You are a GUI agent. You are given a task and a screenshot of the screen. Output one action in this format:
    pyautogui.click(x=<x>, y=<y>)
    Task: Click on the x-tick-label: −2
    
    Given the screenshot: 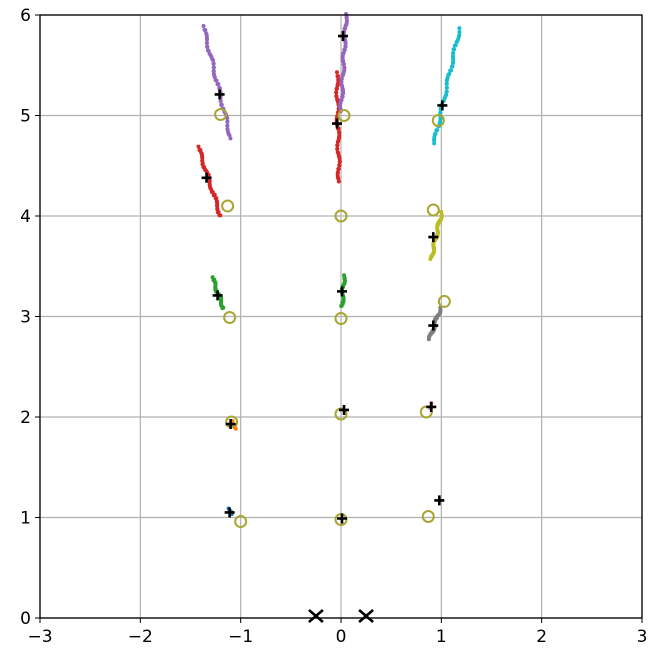 What is the action you would take?
    pyautogui.click(x=140, y=637)
    